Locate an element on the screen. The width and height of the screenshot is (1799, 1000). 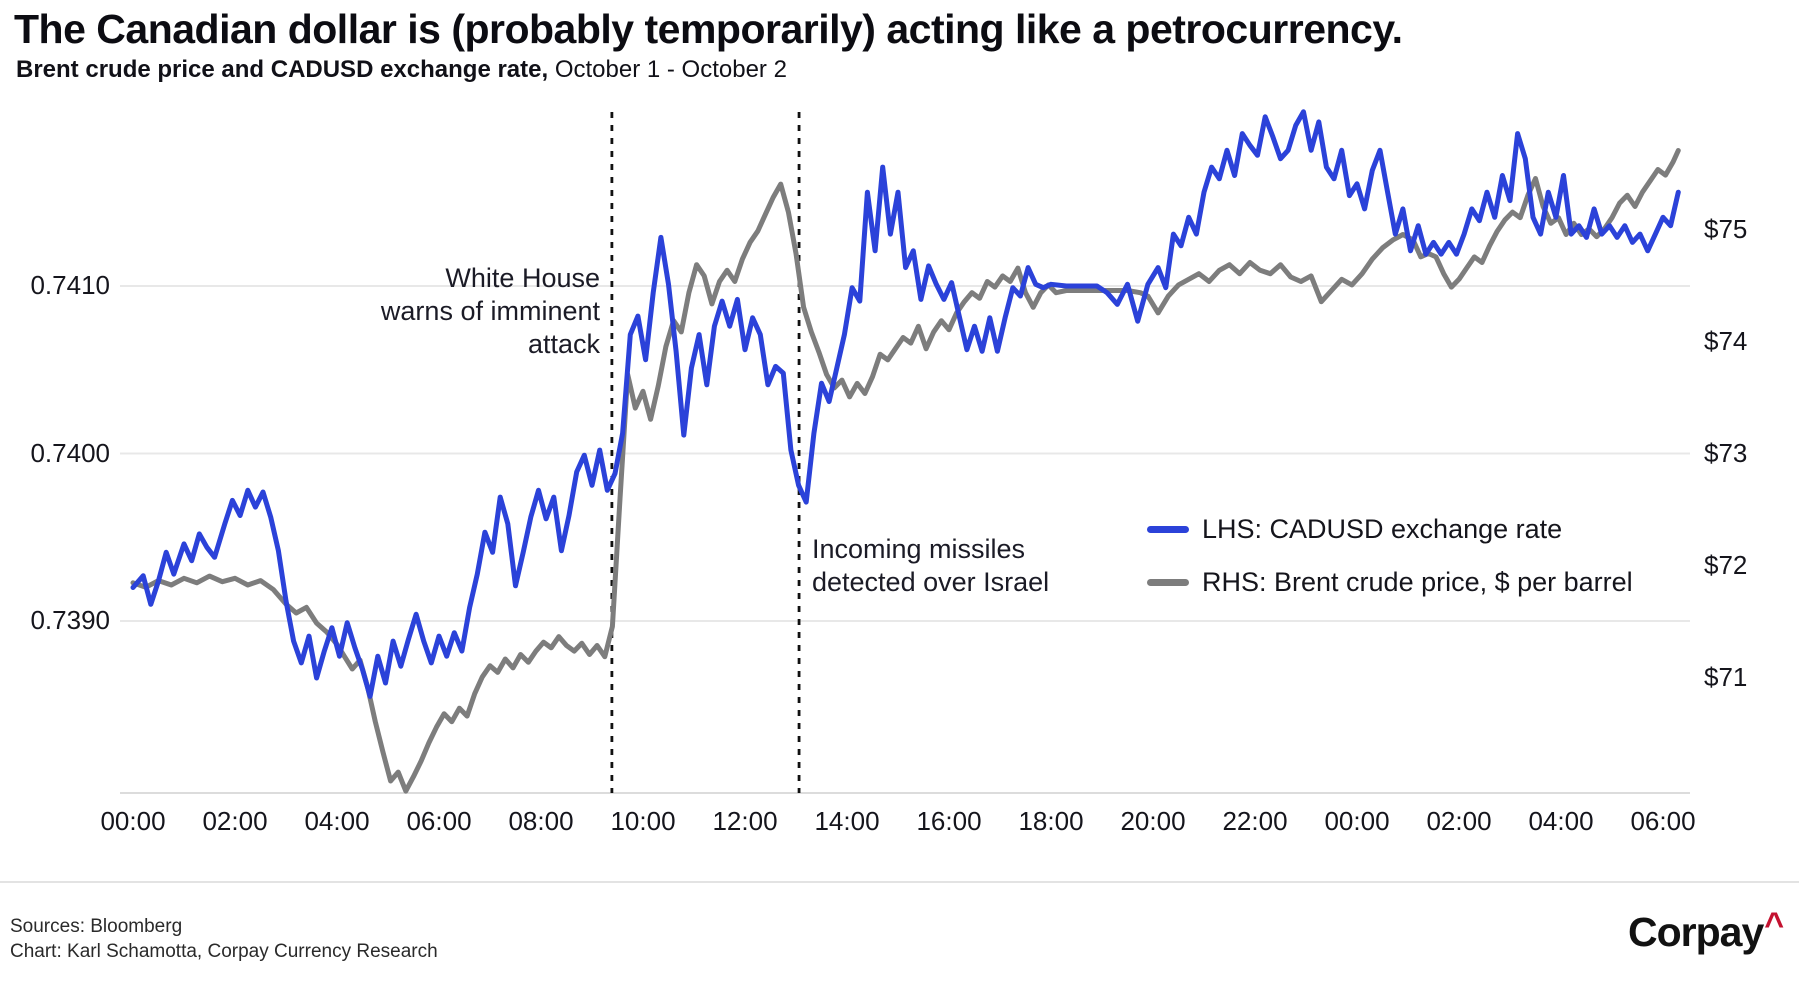
left-axis-tick: 0.7390 is located at coordinates (70, 620).